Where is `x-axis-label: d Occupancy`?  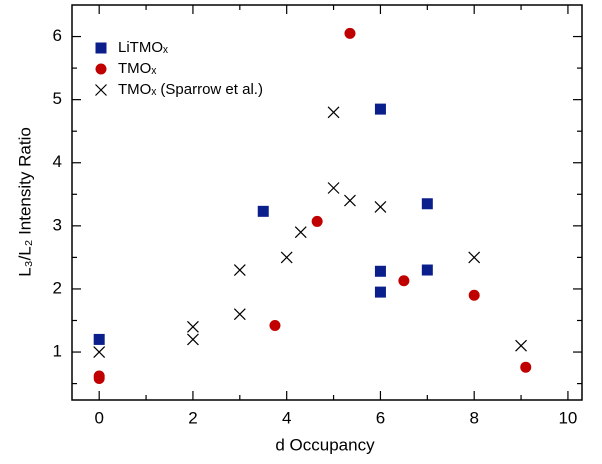
x-axis-label: d Occupancy is located at coordinates (325, 444).